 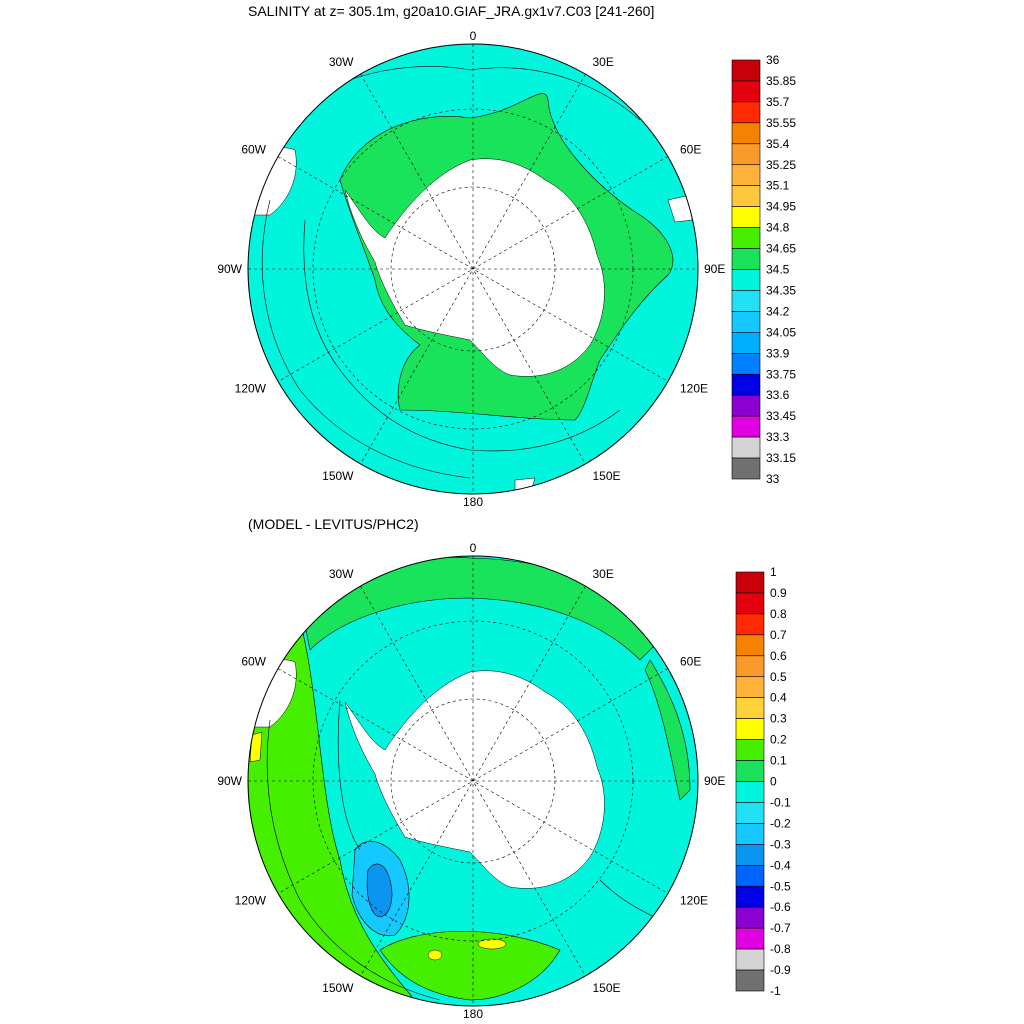 I want to click on colorbar-label: 0, so click(x=773, y=782).